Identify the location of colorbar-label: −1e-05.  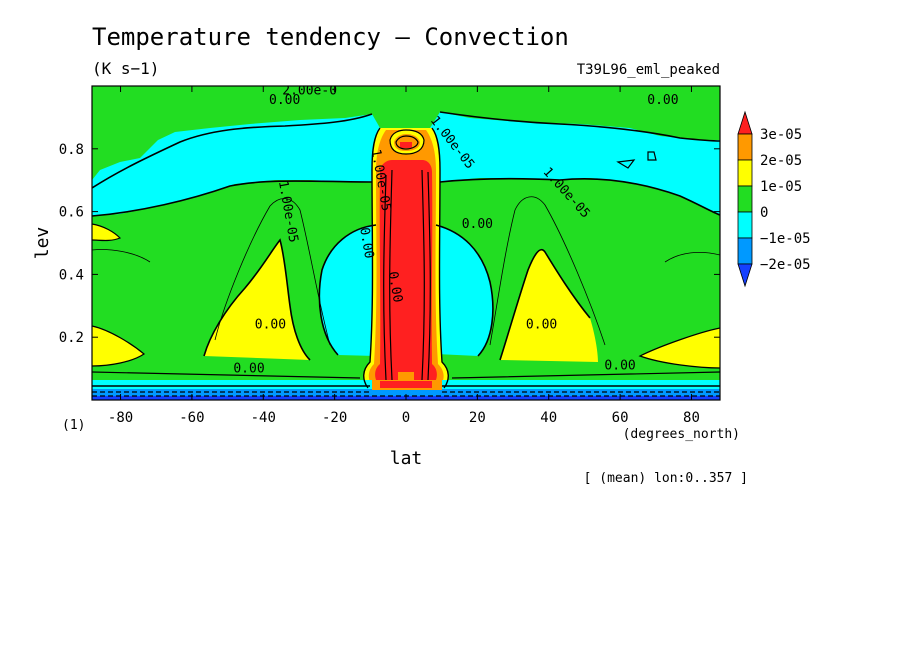
(785, 239).